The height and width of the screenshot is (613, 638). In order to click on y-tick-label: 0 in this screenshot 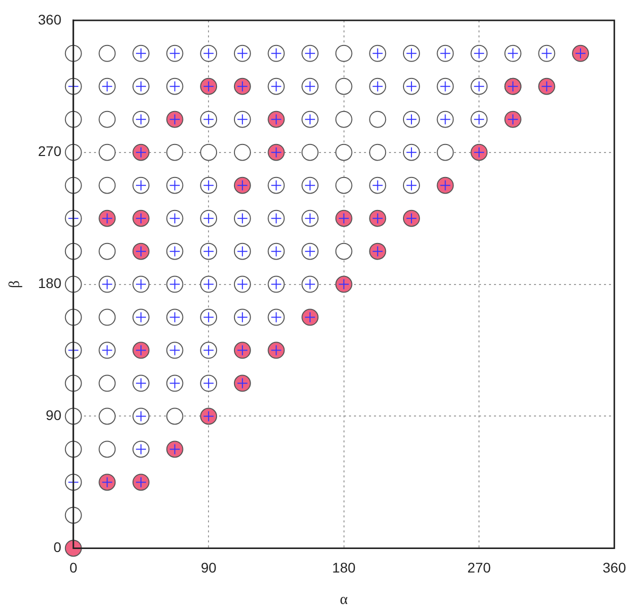, I will do `click(58, 547)`.